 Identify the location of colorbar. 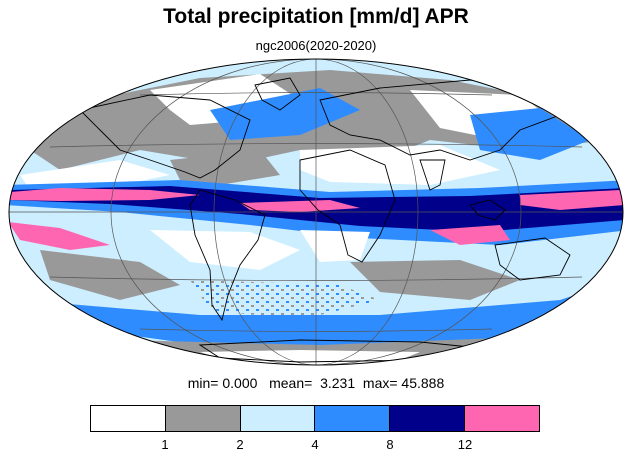
(315, 418).